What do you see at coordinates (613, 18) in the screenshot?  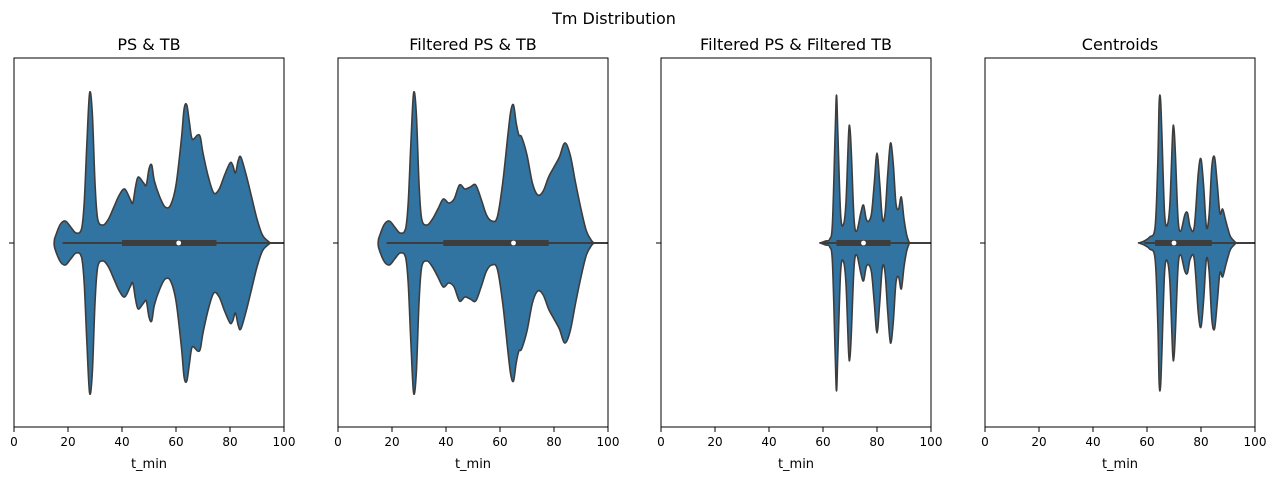 I see `figure-suptitle: Tm Distribution` at bounding box center [613, 18].